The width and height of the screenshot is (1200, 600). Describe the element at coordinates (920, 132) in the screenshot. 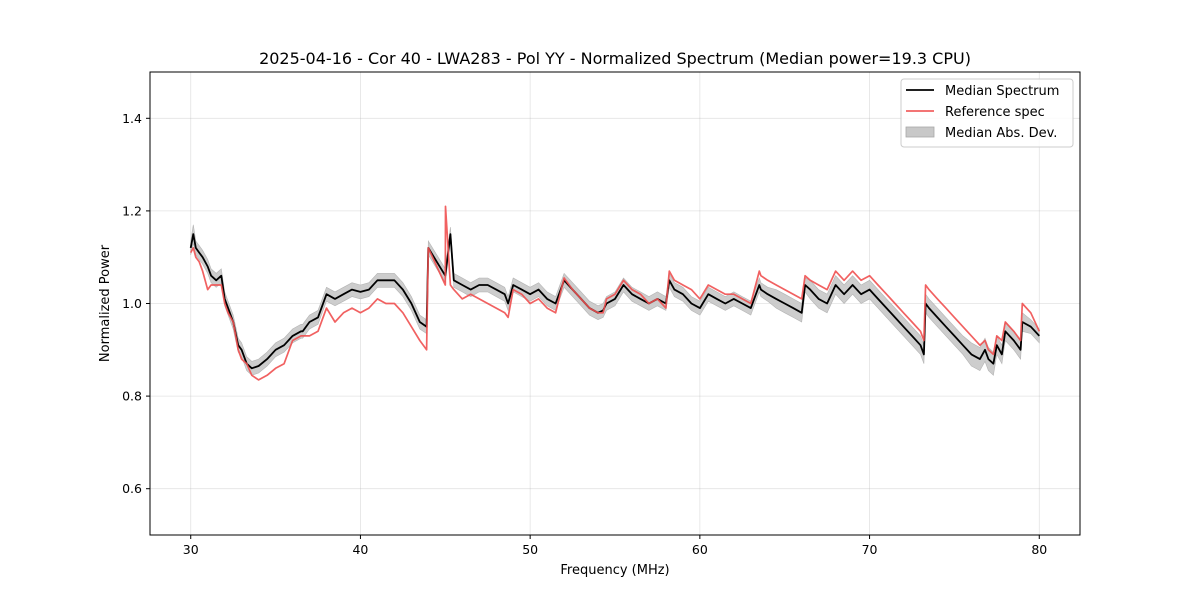

I see `legend-mad-swatch` at that location.